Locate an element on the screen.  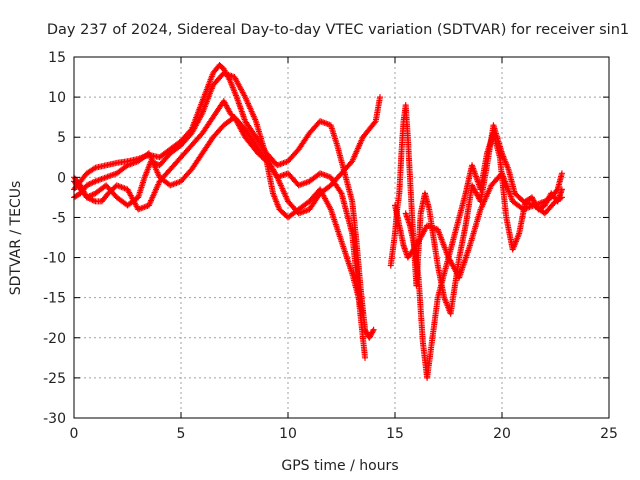
y-tick-label: -30 is located at coordinates (54, 419).